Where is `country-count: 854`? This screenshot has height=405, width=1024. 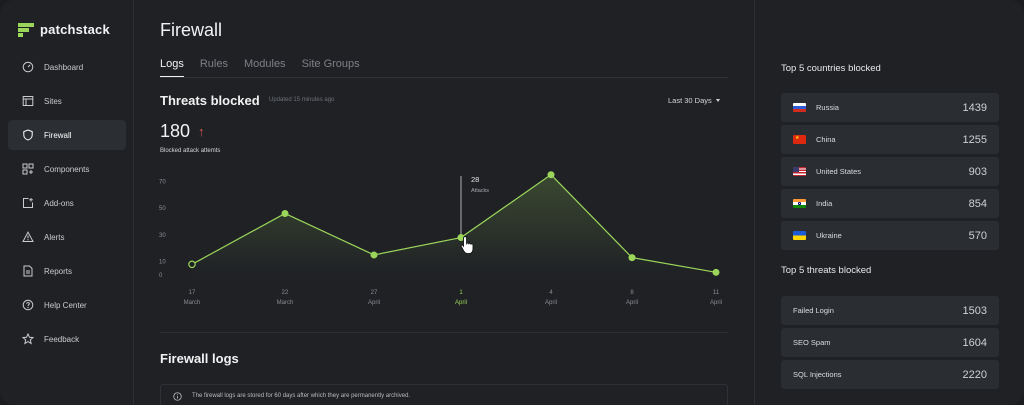 country-count: 854 is located at coordinates (977, 203).